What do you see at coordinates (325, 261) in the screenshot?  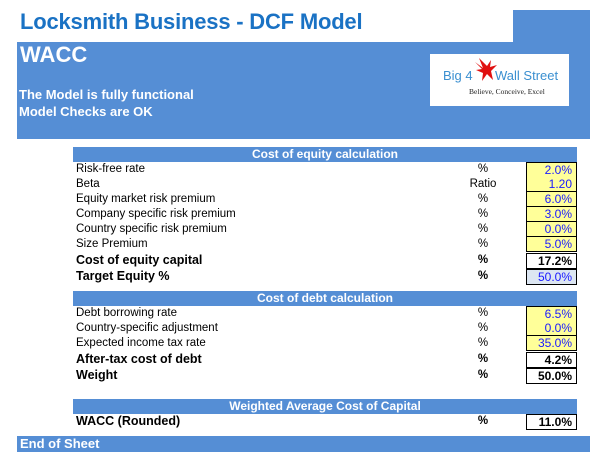 I see `row-cost-of-equity-capital: Cost of equity capital % 17.2%` at bounding box center [325, 261].